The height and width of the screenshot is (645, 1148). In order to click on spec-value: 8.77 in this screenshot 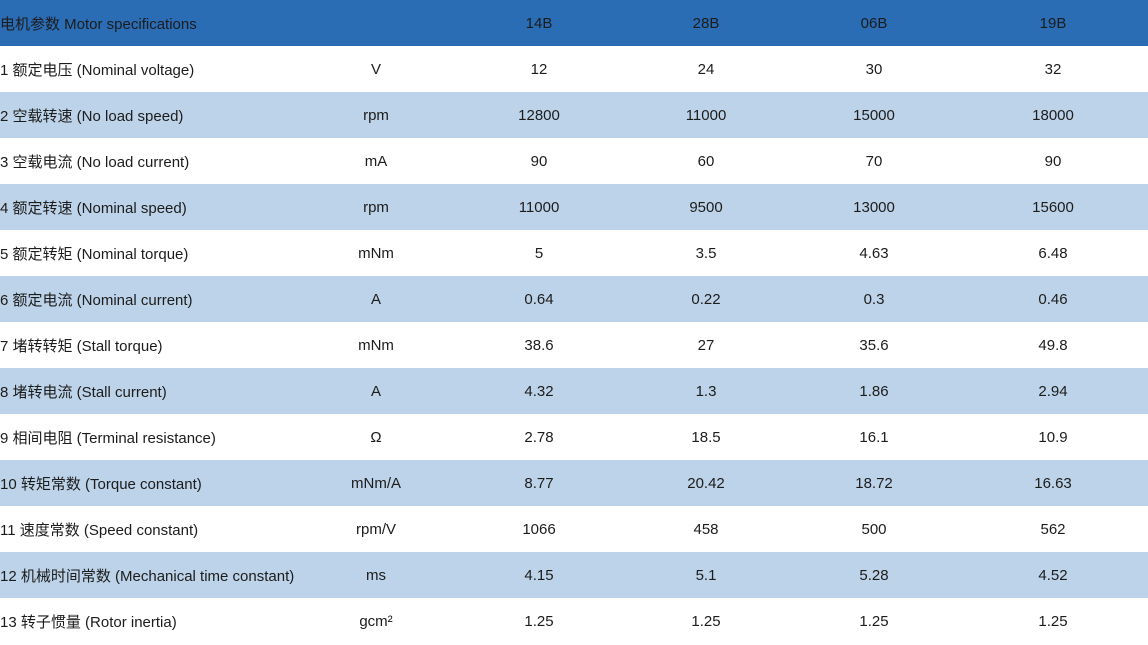, I will do `click(539, 483)`.